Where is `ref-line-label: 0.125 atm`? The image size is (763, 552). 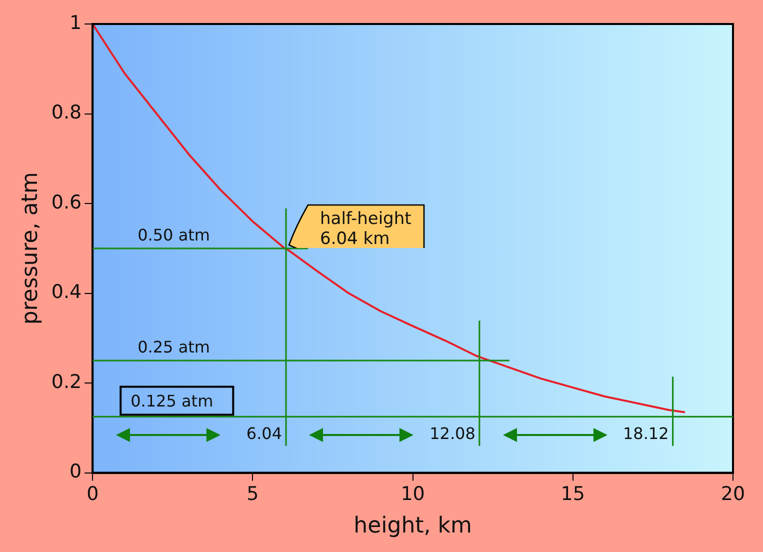
ref-line-label: 0.125 atm is located at coordinates (172, 401).